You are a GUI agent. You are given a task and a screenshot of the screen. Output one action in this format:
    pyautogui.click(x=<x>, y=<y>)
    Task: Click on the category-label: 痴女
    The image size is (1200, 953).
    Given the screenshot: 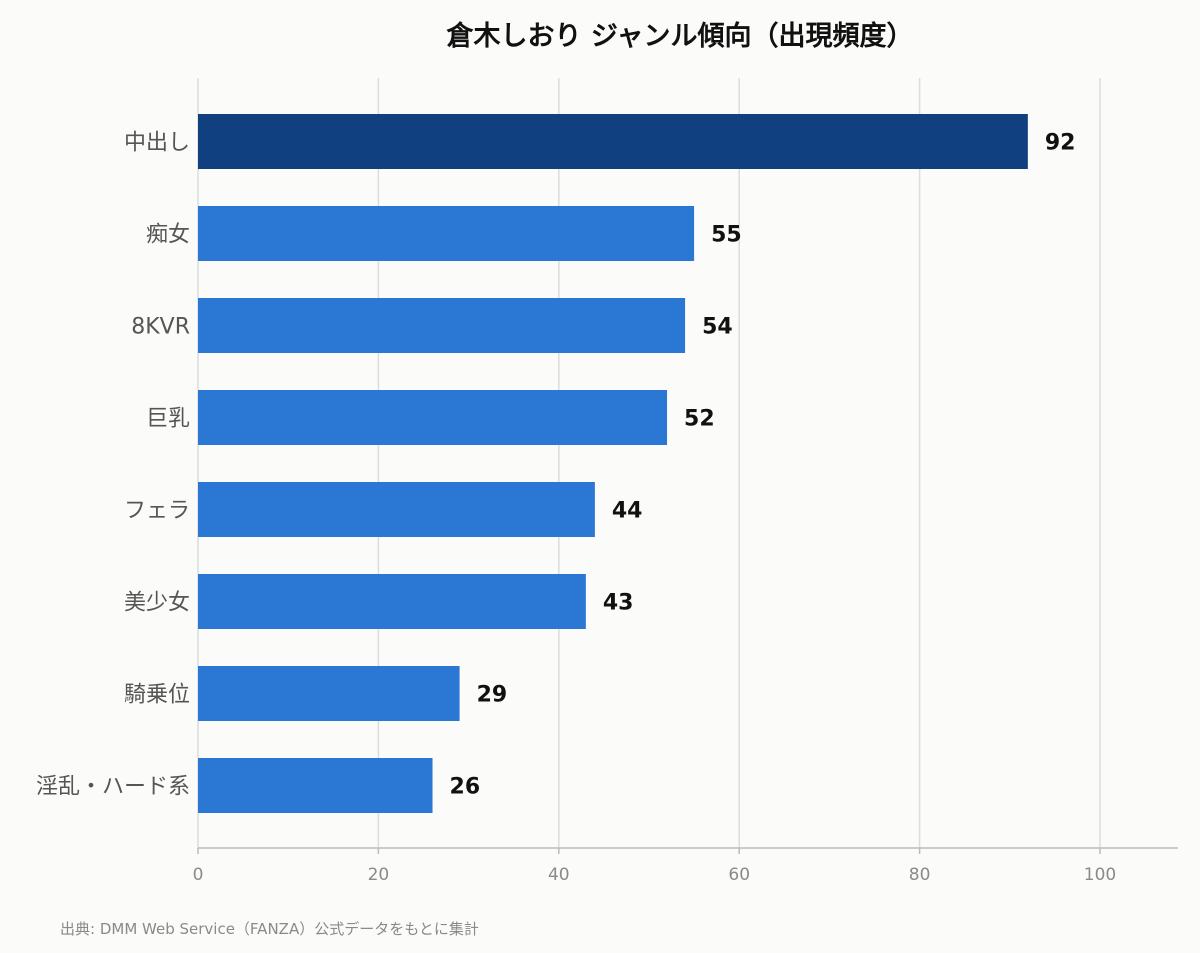 What is the action you would take?
    pyautogui.click(x=168, y=235)
    